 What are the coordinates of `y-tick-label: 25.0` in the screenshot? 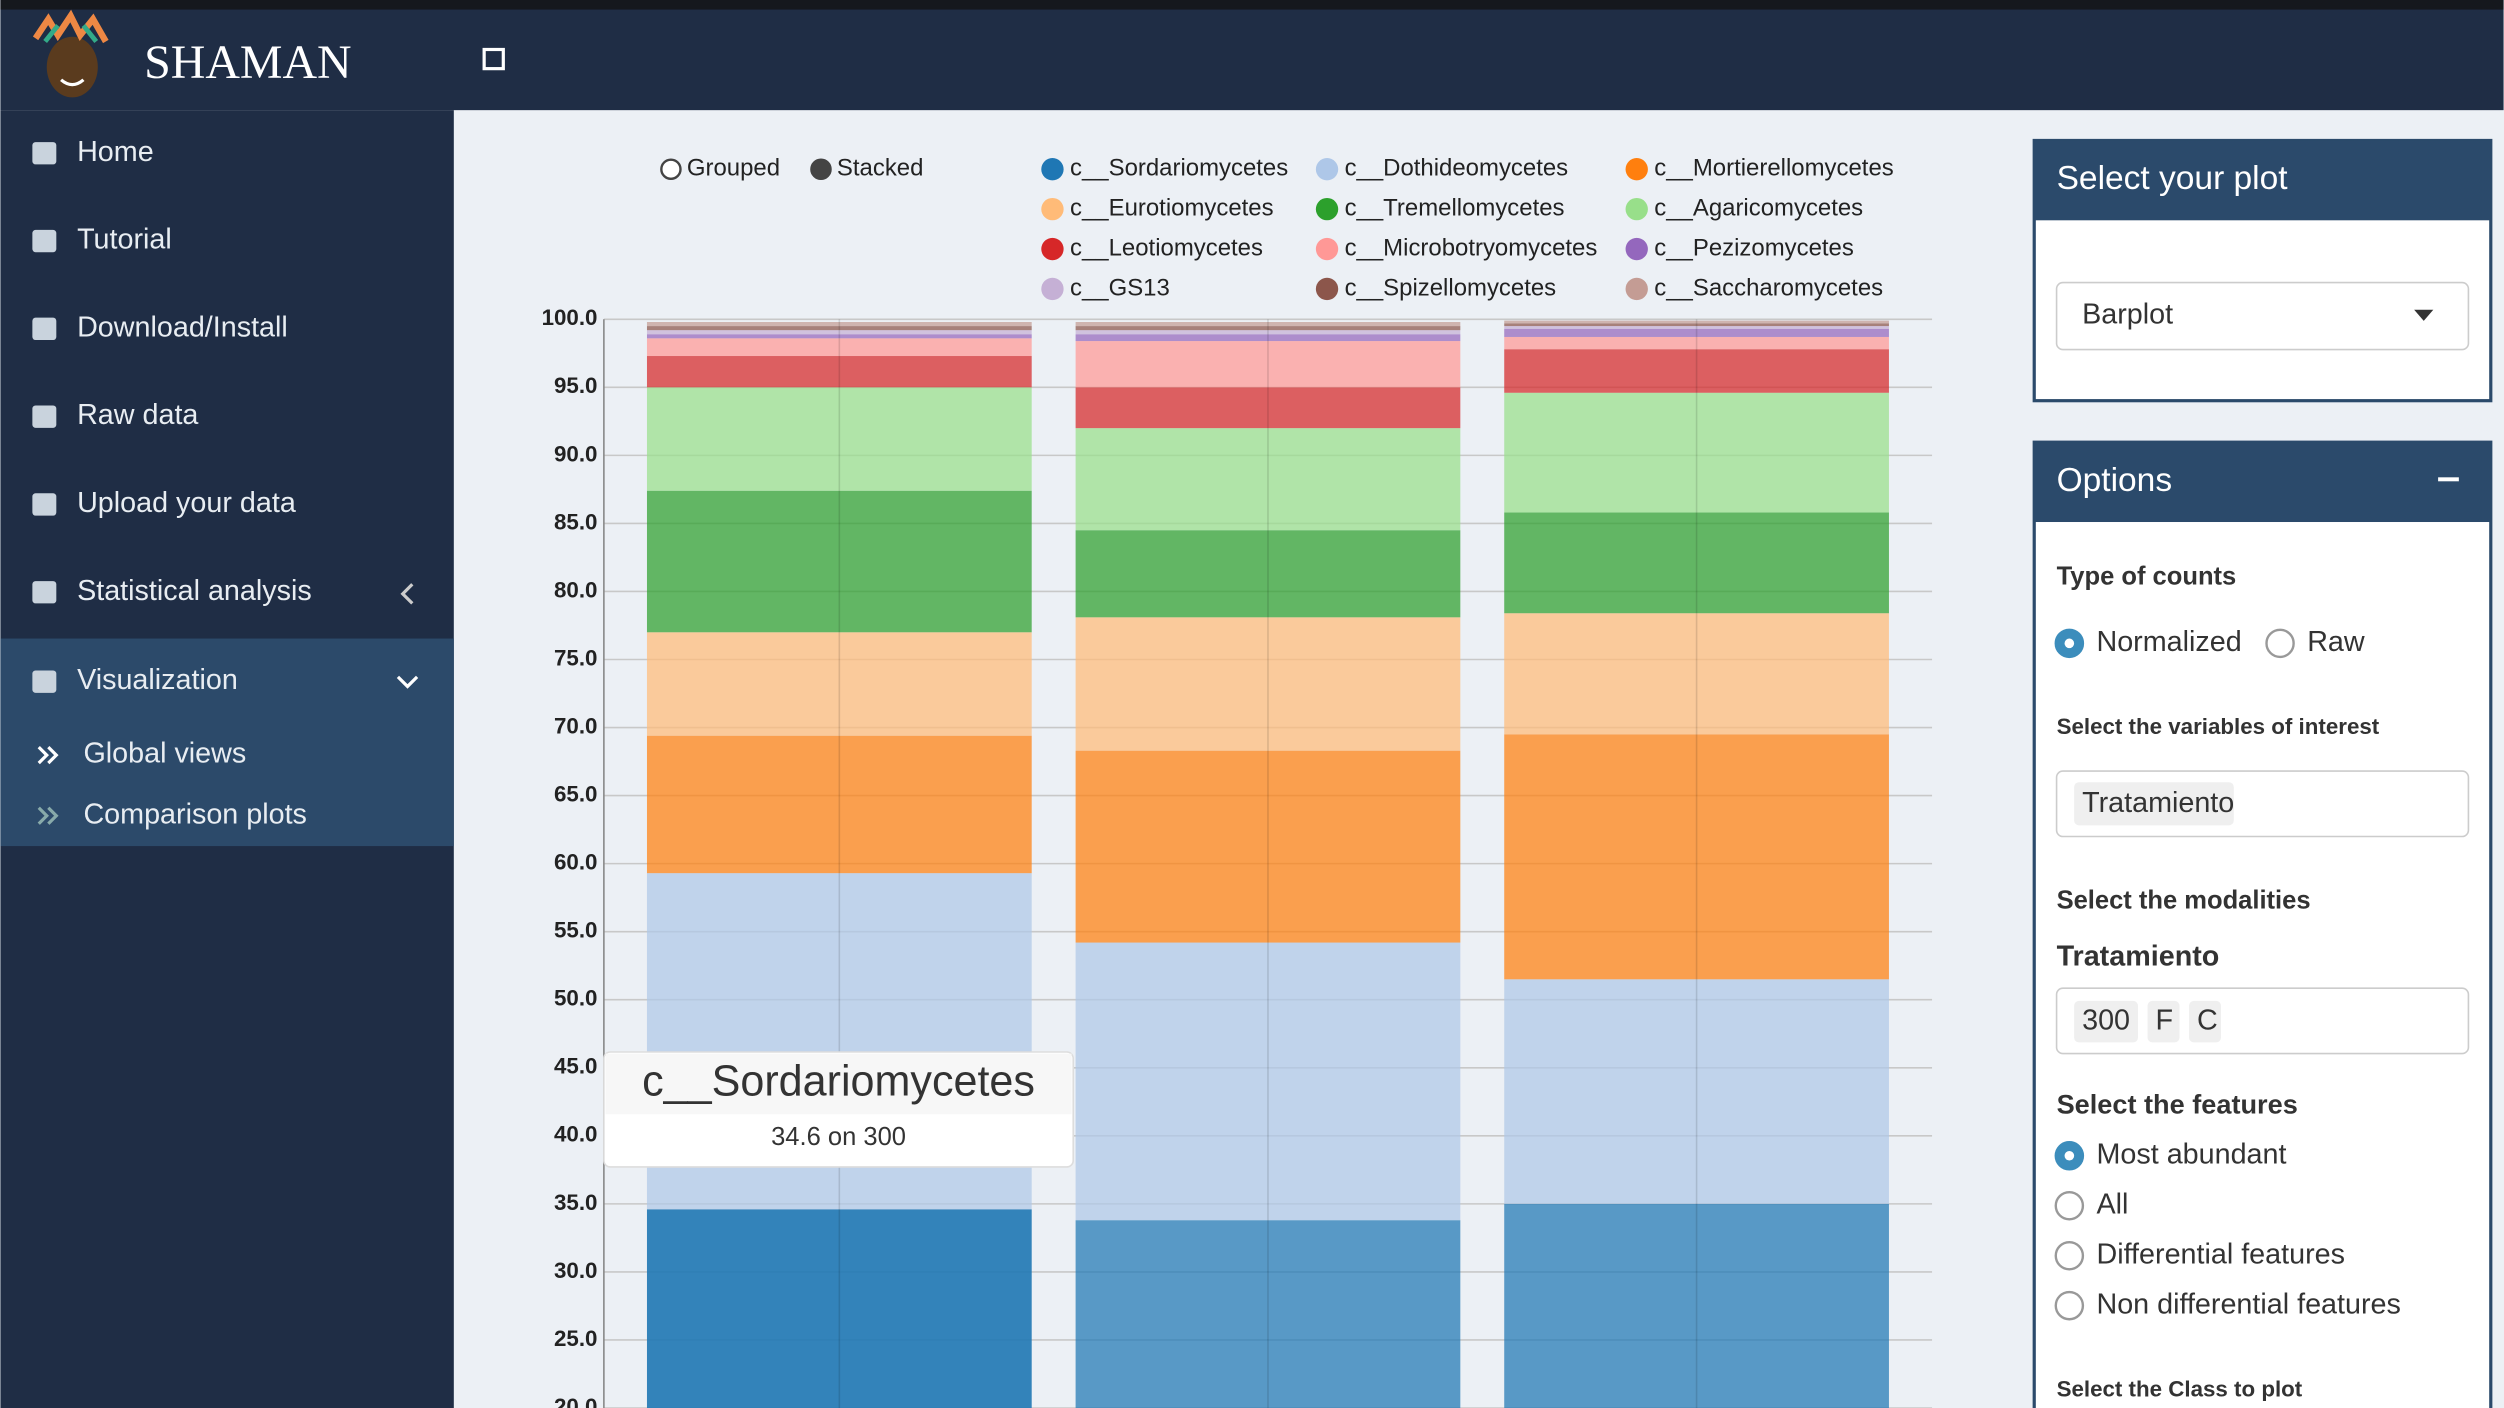 It's located at (575, 1338).